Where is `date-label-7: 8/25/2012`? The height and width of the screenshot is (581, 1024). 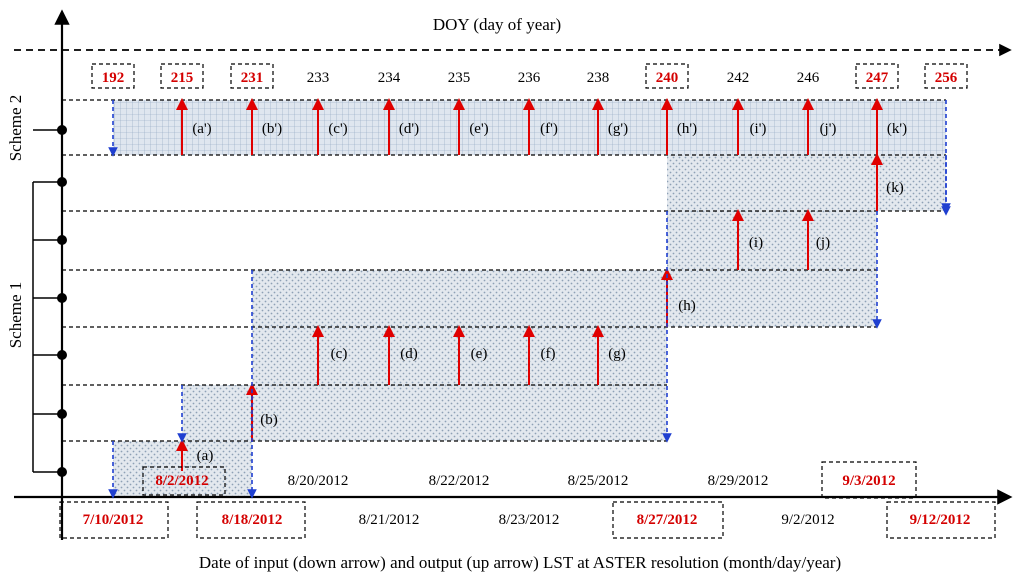
date-label-7: 8/25/2012 is located at coordinates (598, 481).